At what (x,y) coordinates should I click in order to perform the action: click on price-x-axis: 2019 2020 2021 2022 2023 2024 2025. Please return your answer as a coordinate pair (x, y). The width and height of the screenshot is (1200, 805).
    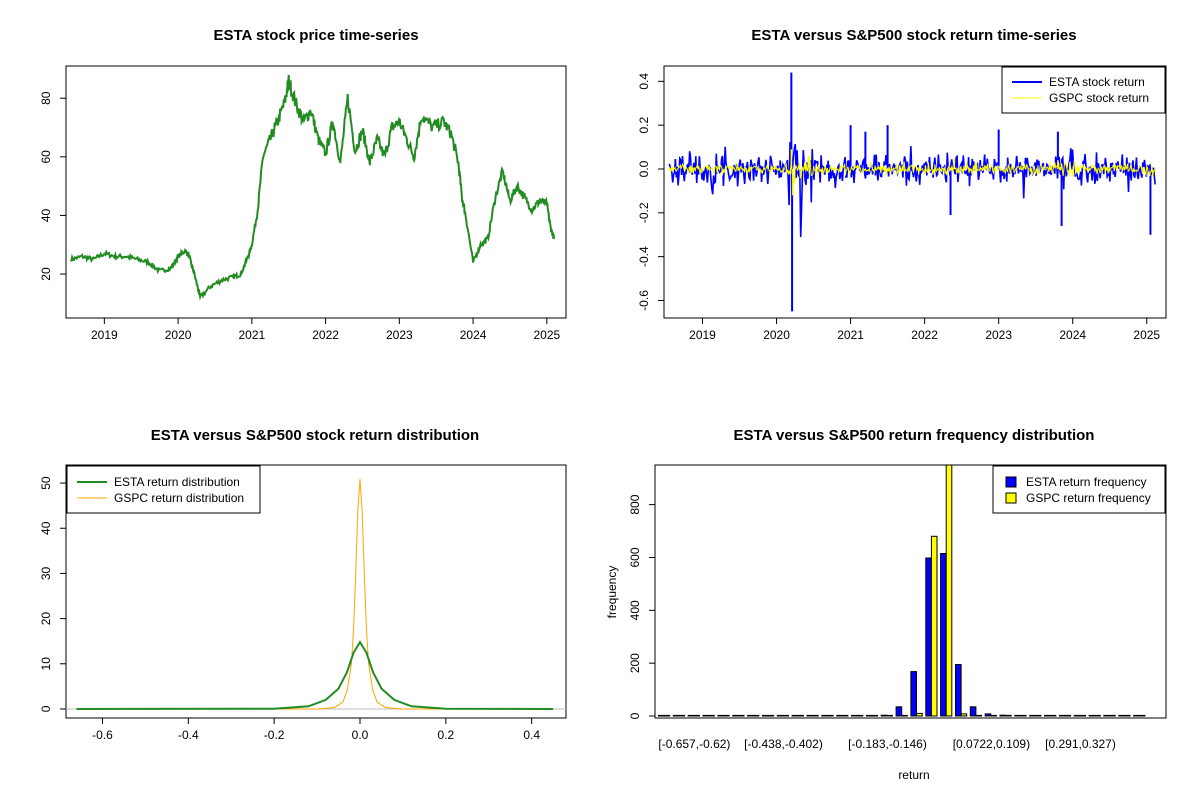
    Looking at the image, I should click on (325, 330).